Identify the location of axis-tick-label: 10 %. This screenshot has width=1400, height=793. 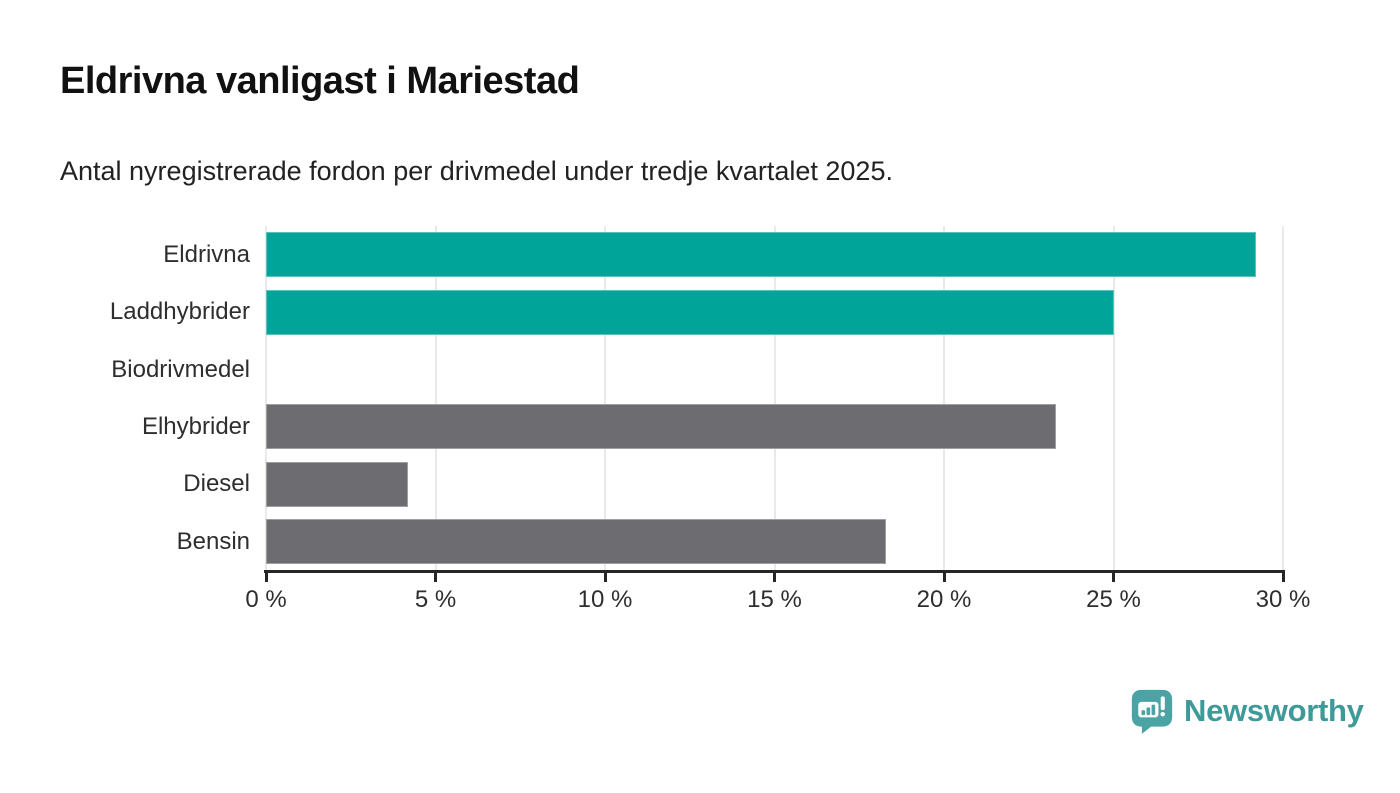
(605, 599).